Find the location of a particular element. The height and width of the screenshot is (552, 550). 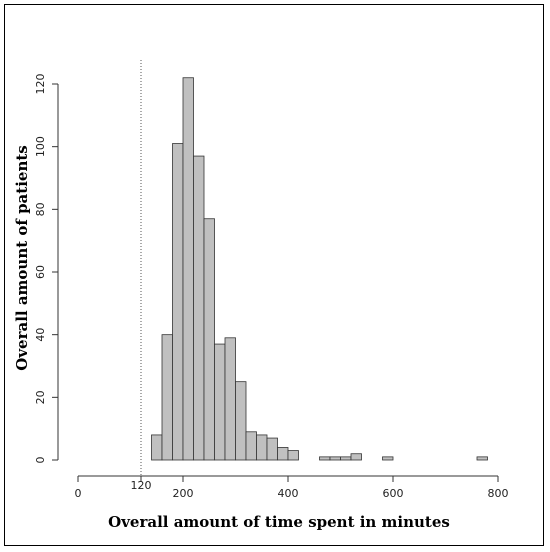

y-tick-label-20: 20 is located at coordinates (40, 397).